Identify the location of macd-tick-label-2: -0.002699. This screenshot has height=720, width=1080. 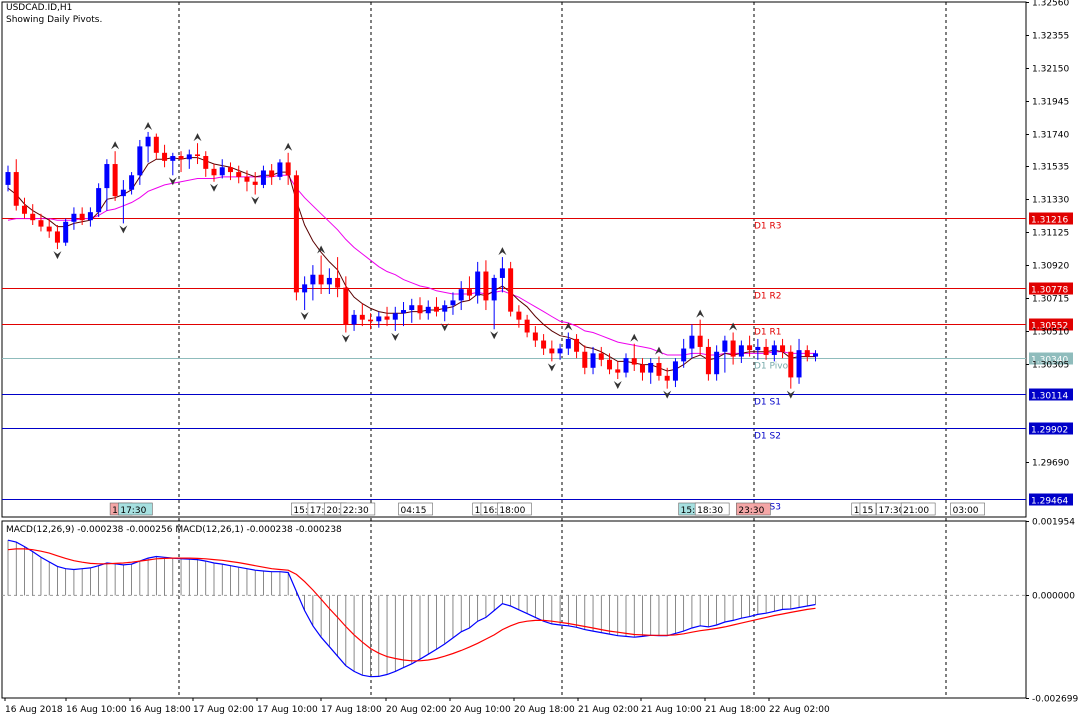
(1055, 700).